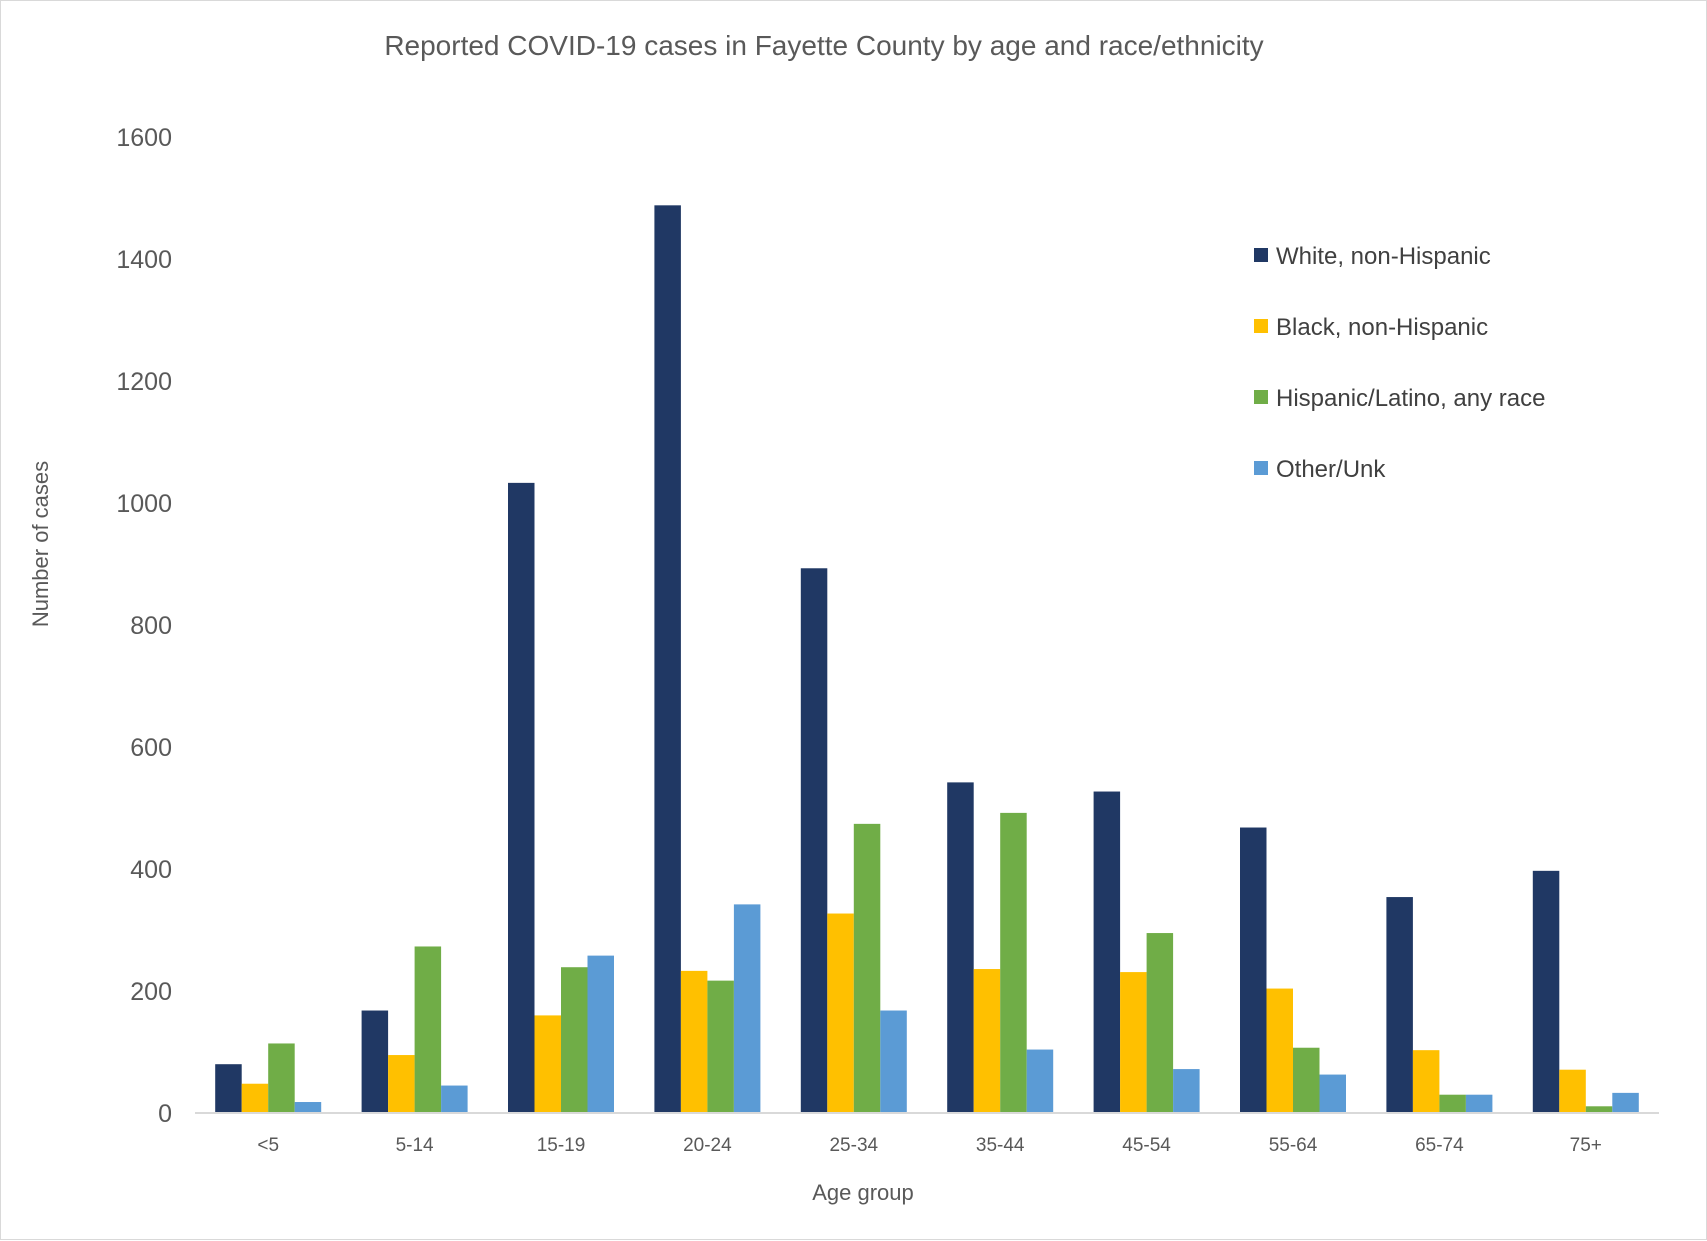 The width and height of the screenshot is (1707, 1241). Describe the element at coordinates (1383, 256) in the screenshot. I see `legend-label: White, non-Hispanic` at that location.